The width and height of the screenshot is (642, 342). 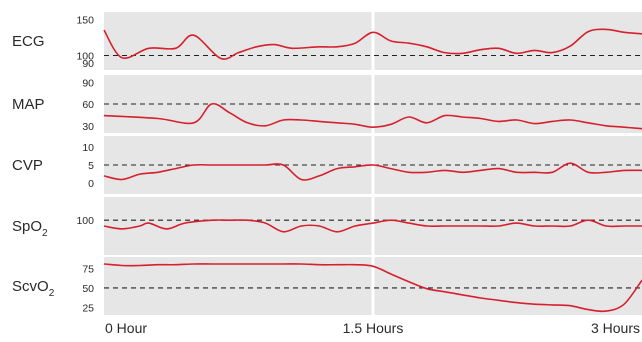 What do you see at coordinates (85, 20) in the screenshot?
I see `y-tick-label: 150` at bounding box center [85, 20].